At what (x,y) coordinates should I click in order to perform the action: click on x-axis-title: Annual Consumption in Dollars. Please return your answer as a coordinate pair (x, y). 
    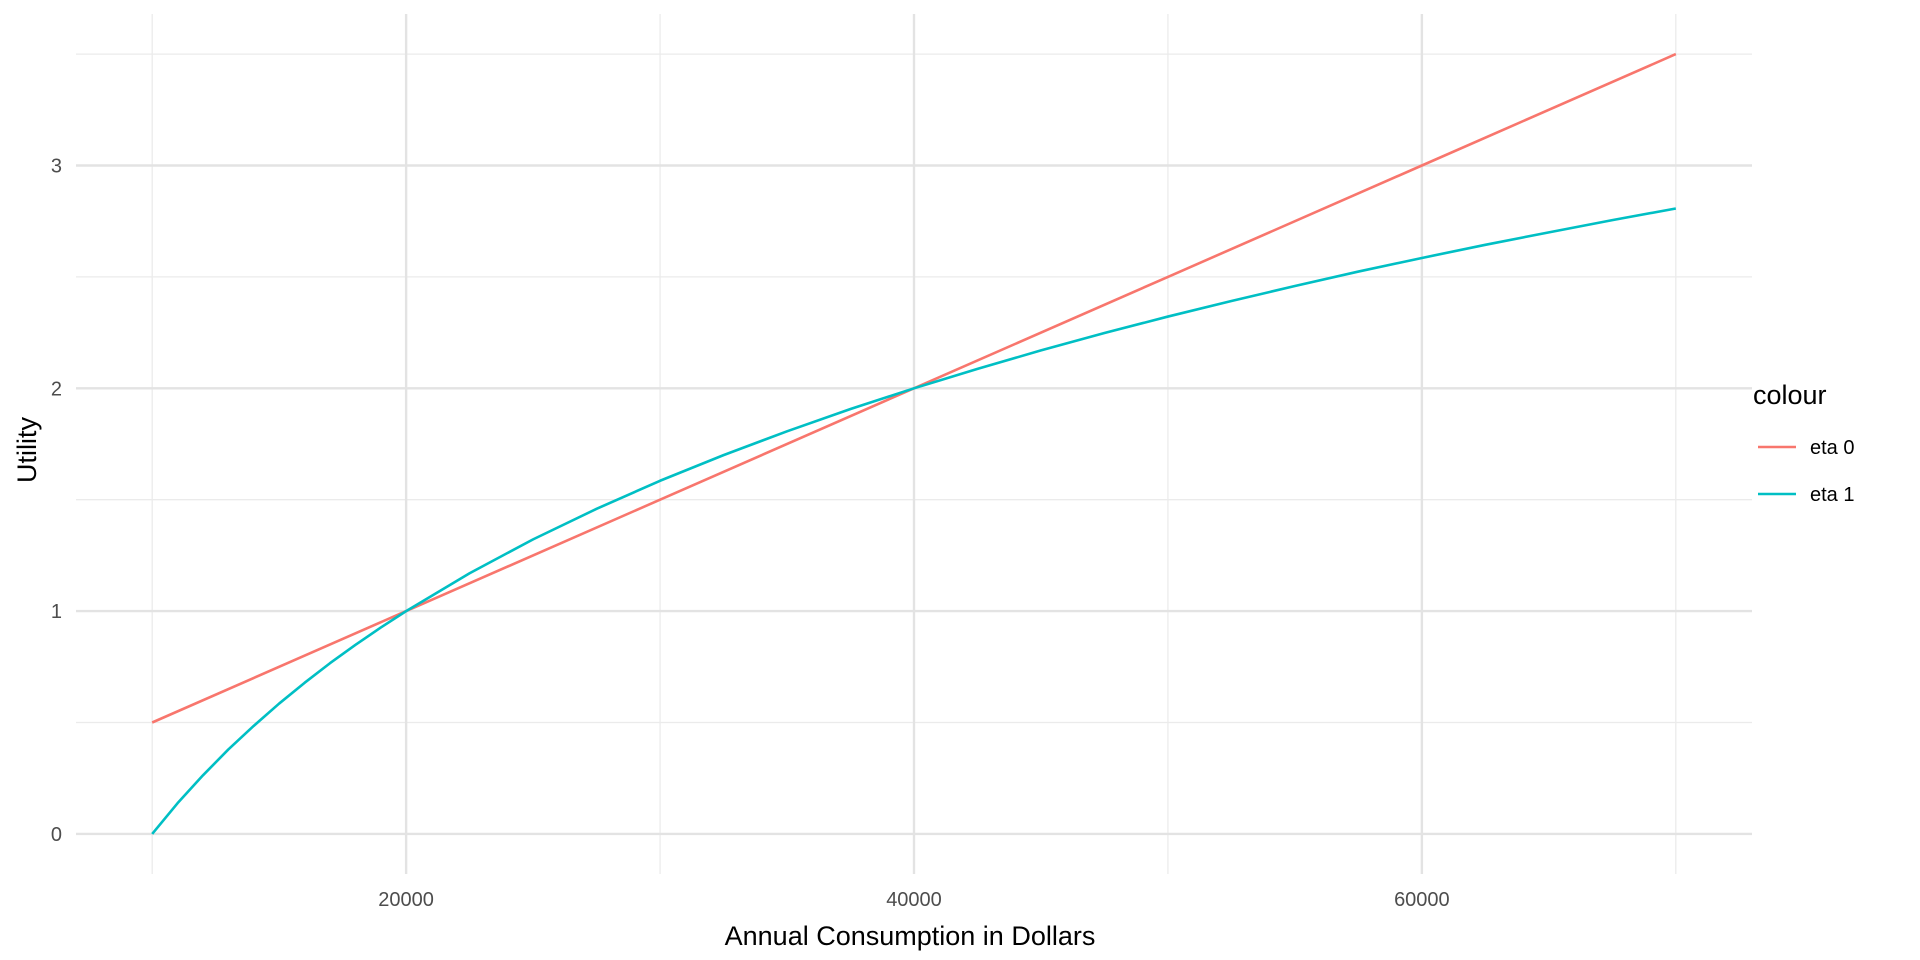
    Looking at the image, I should click on (910, 936).